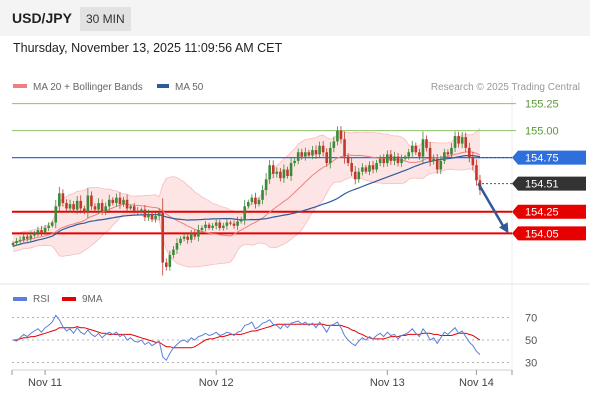 The width and height of the screenshot is (590, 400). I want to click on legend-label-ma50: MA 50, so click(189, 87).